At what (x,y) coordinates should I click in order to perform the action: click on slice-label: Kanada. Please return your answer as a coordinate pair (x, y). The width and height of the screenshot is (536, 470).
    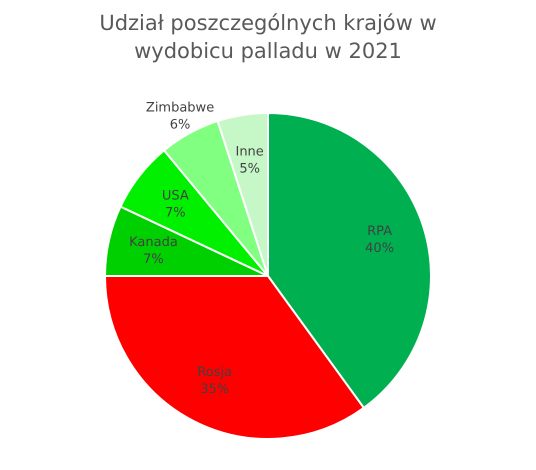
    Looking at the image, I should click on (153, 242).